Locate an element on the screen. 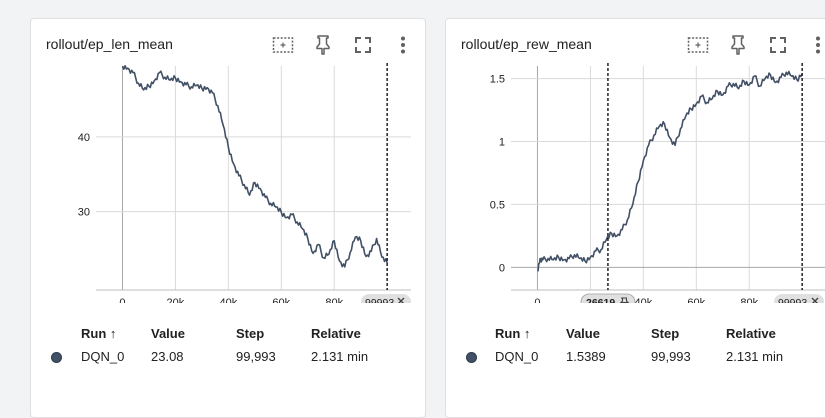  y-tick-label: 40 is located at coordinates (84, 138).